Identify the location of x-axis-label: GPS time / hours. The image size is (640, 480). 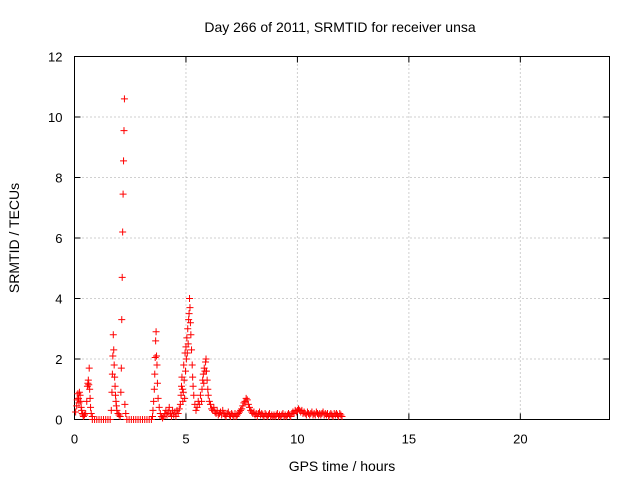
(342, 466).